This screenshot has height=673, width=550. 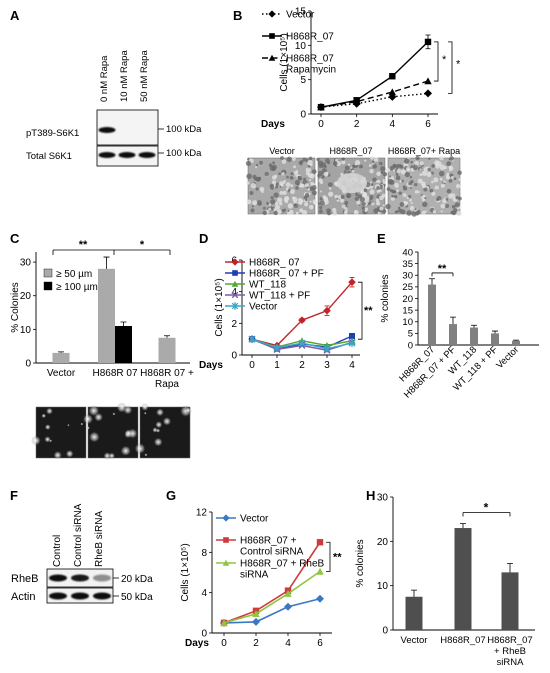 What do you see at coordinates (381, 238) in the screenshot?
I see `panel-label-e: E` at bounding box center [381, 238].